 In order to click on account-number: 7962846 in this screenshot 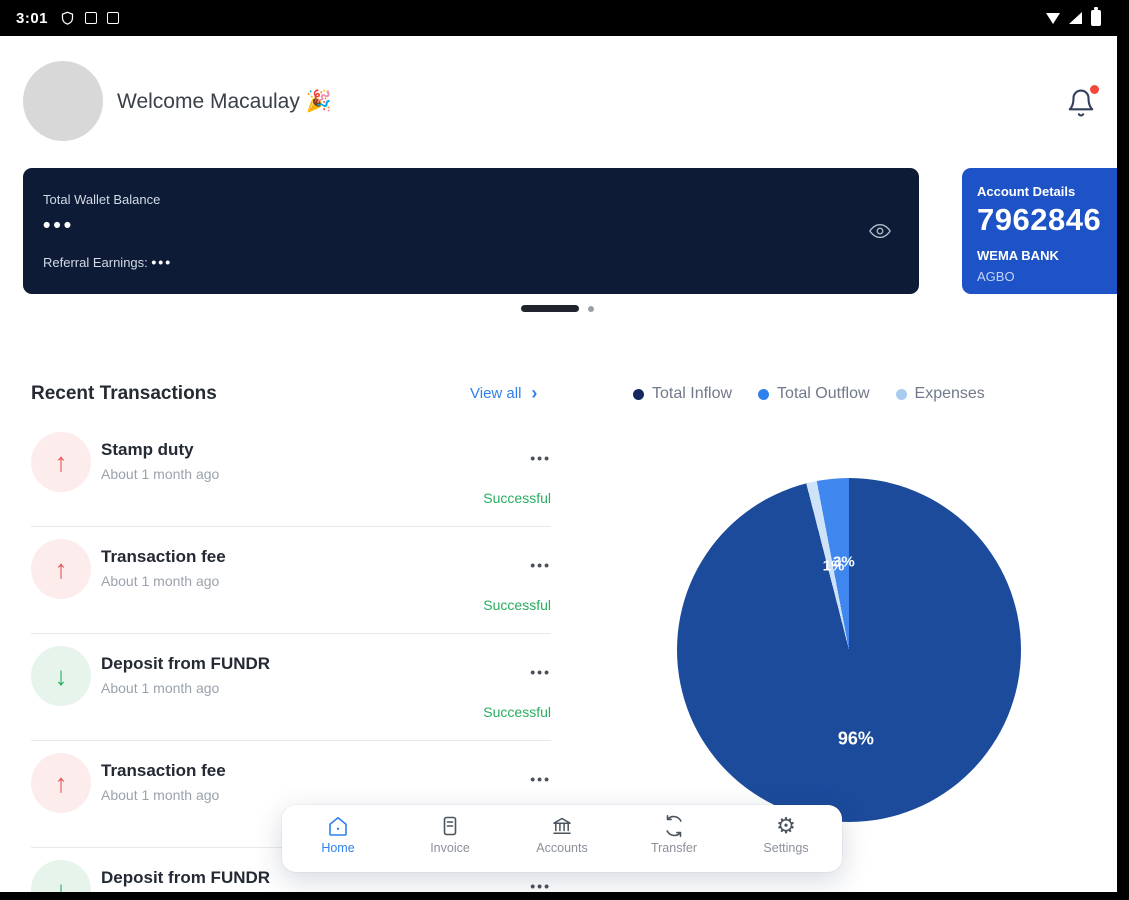, I will do `click(1039, 219)`.